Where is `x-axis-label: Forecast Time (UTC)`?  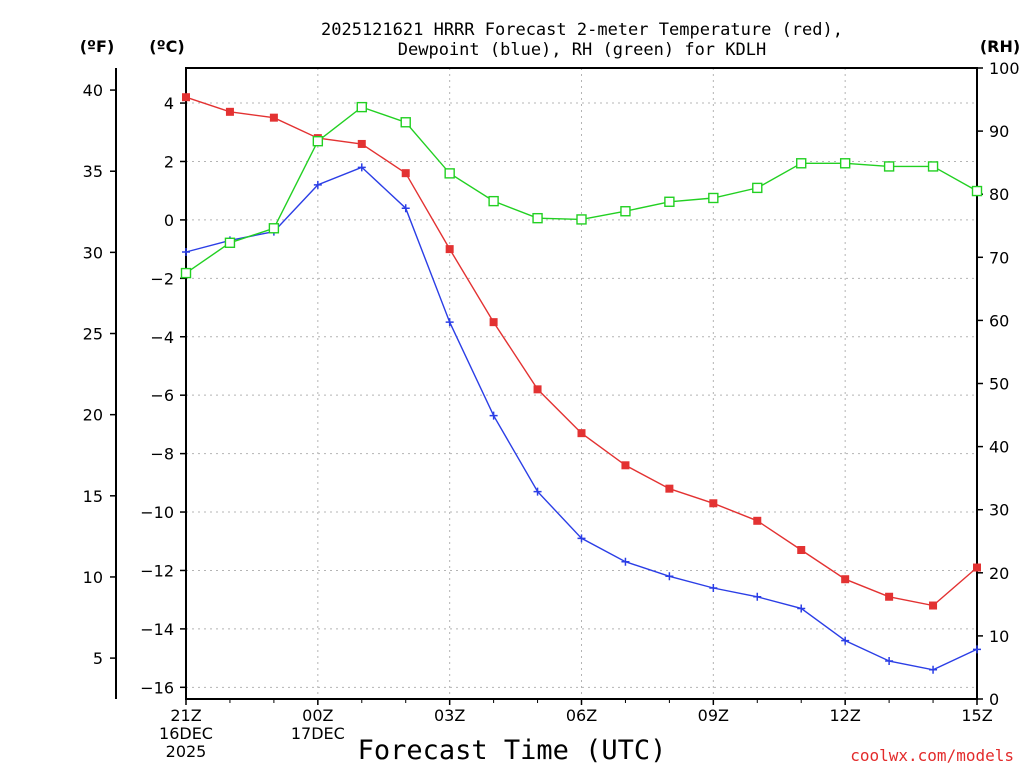 x-axis-label: Forecast Time (UTC) is located at coordinates (512, 750).